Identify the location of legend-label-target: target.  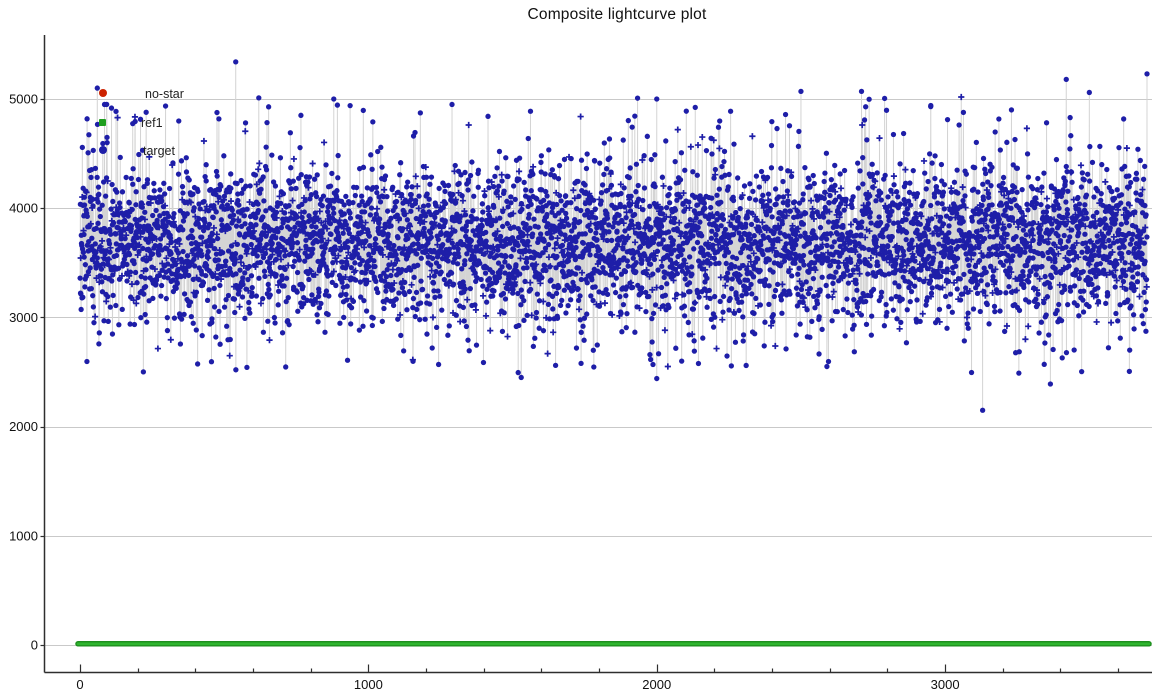
(159, 151).